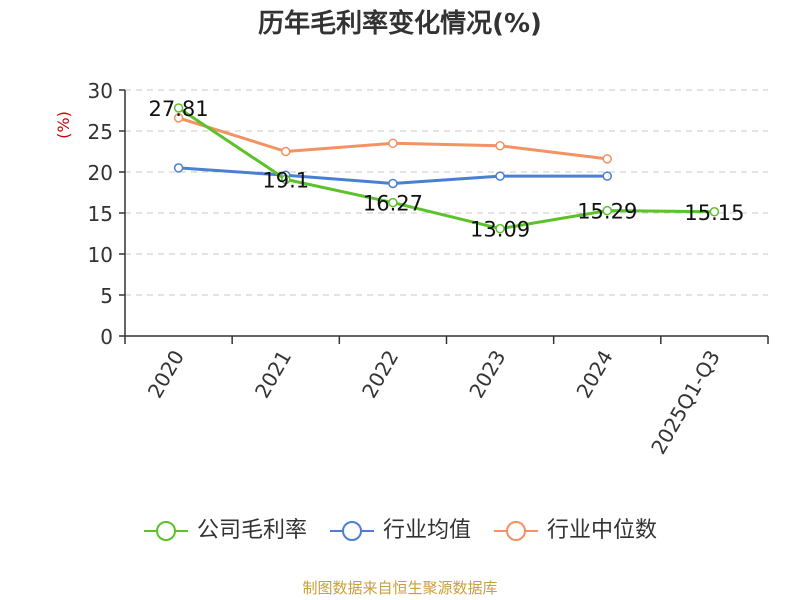  What do you see at coordinates (685, 402) in the screenshot?
I see `x-tick-label: 2025Q1-Q3` at bounding box center [685, 402].